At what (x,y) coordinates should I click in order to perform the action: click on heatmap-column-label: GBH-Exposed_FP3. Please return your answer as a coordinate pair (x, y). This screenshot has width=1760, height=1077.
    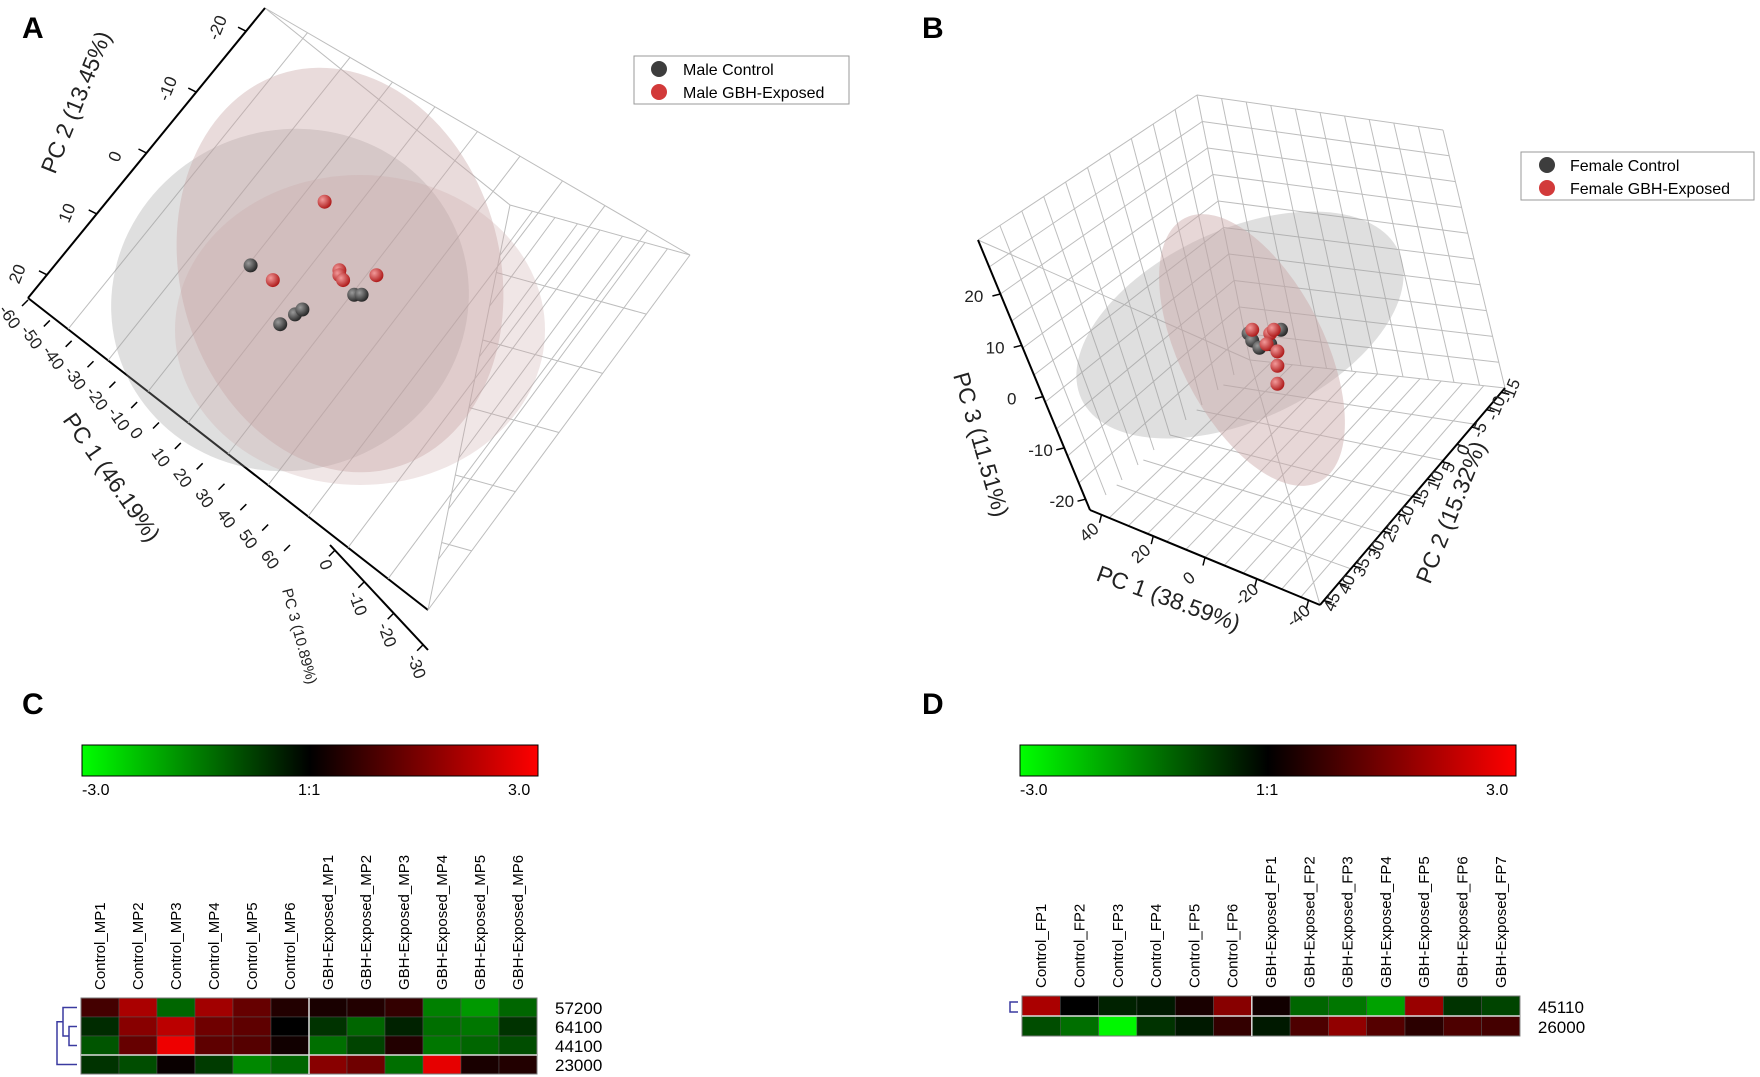
    Looking at the image, I should click on (1348, 922).